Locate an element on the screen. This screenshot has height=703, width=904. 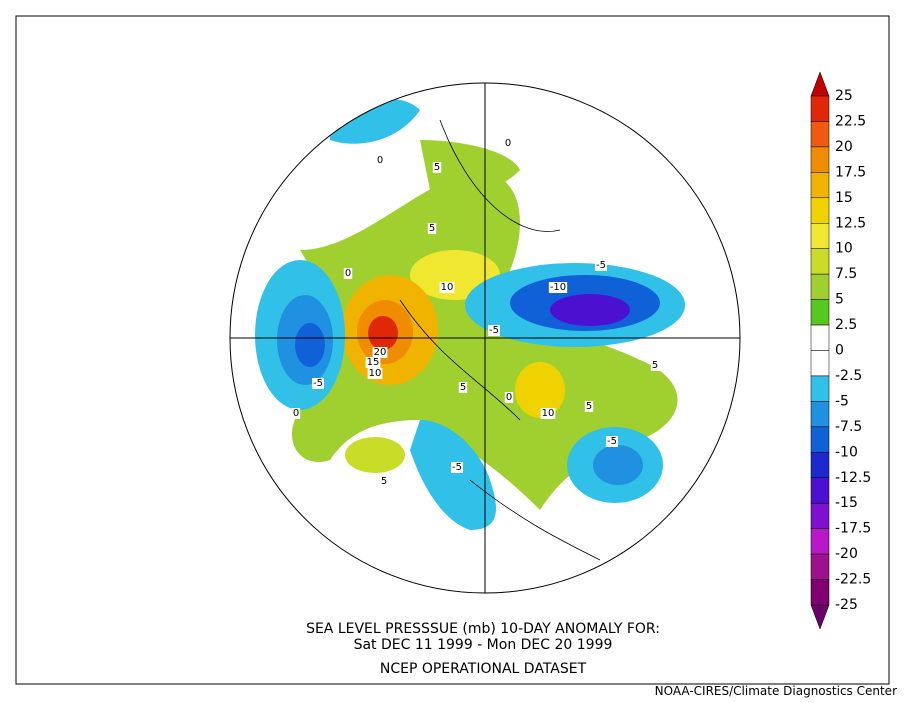
colorbar-label: 22.5 is located at coordinates (850, 121).